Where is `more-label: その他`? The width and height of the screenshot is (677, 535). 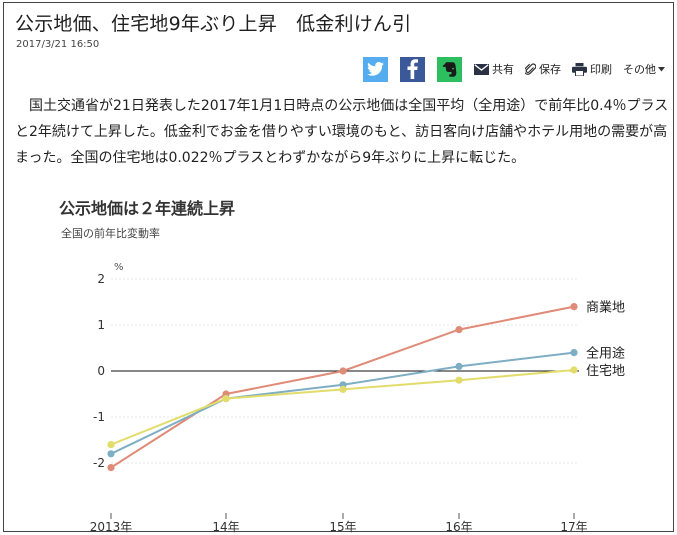
more-label: その他 is located at coordinates (639, 69).